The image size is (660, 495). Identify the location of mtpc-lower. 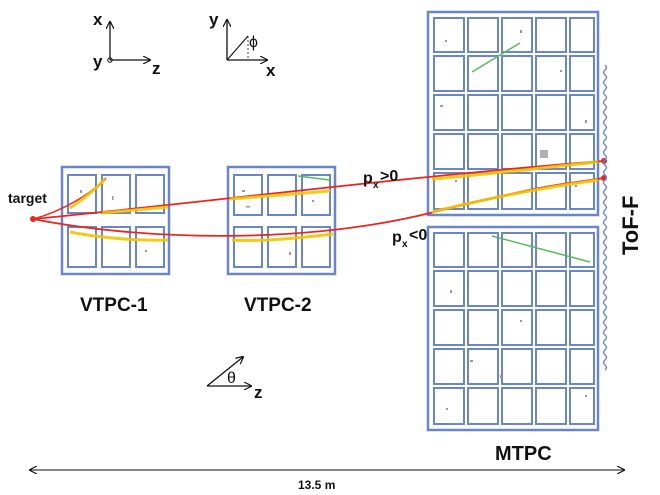
(513, 328).